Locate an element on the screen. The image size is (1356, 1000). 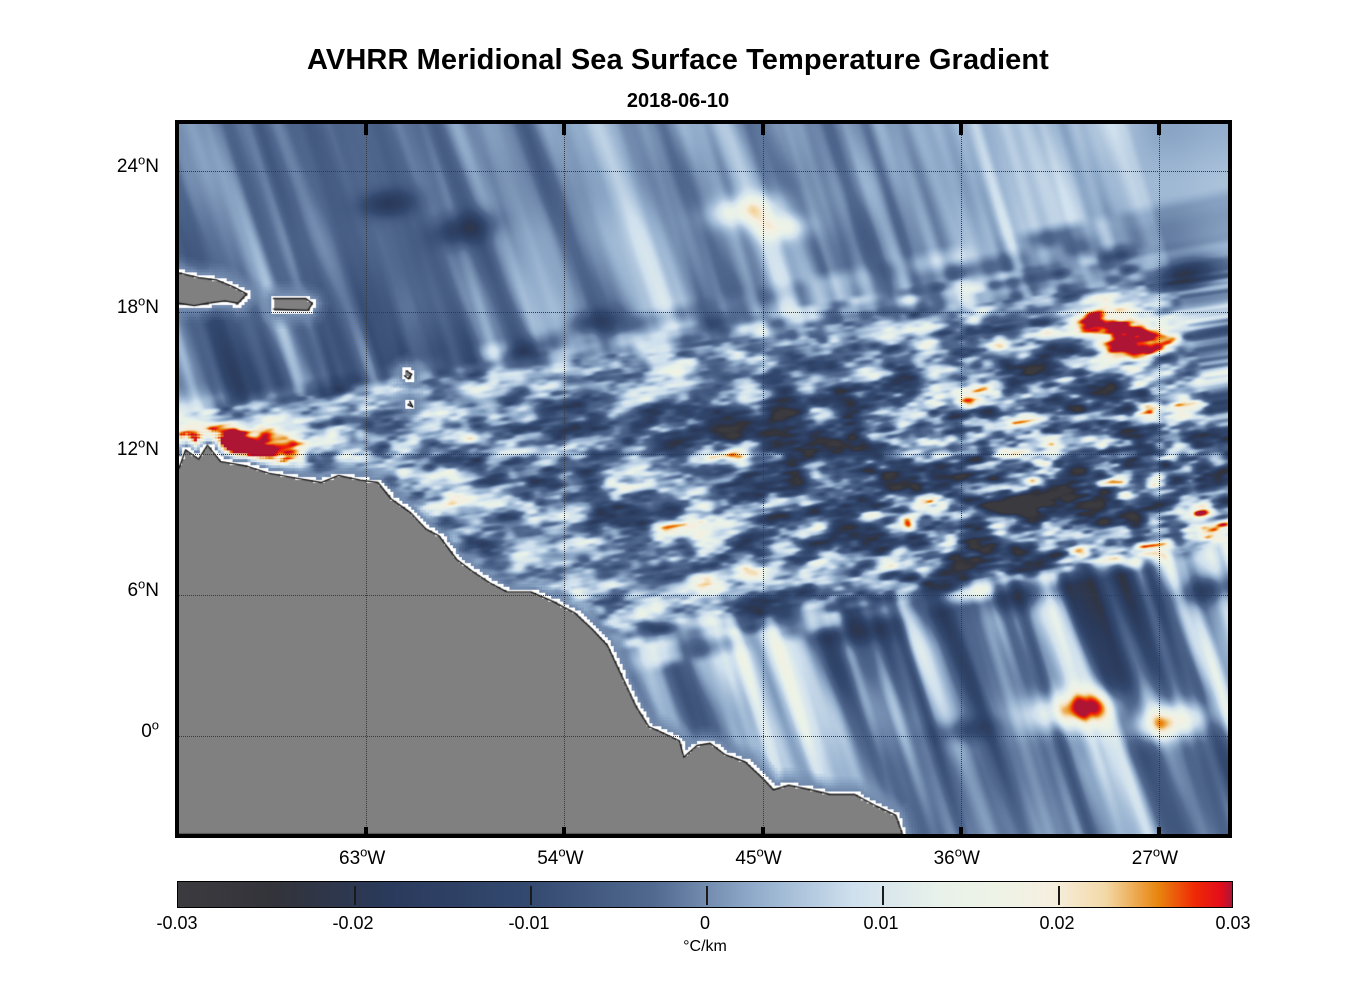
colorbar-tick-label: 0.03 is located at coordinates (1233, 923).